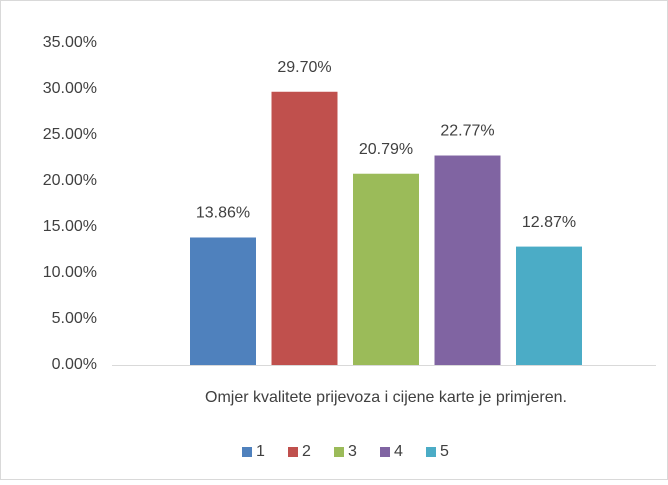 This screenshot has height=485, width=668. Describe the element at coordinates (467, 131) in the screenshot. I see `data-label: 22.77%` at that location.